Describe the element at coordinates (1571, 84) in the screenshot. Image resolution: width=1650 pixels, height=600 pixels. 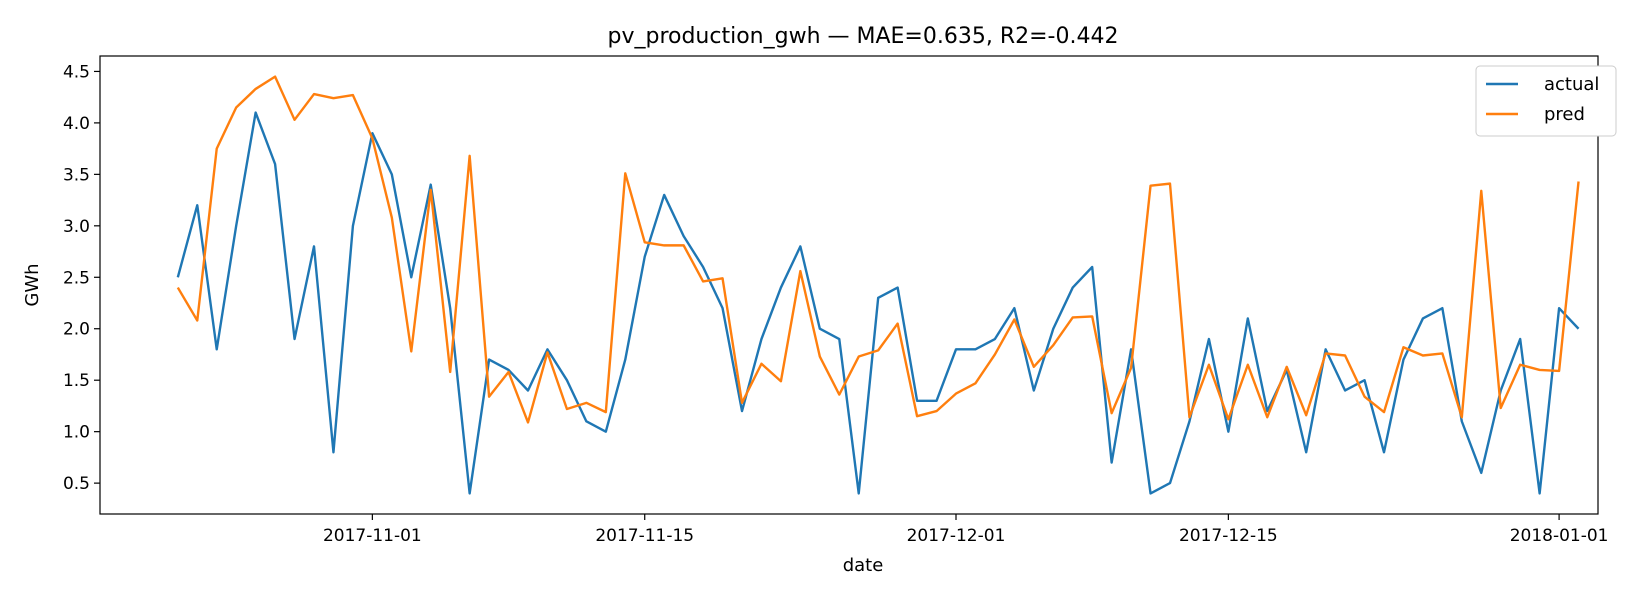
I see `legend-label-actual: actual` at that location.